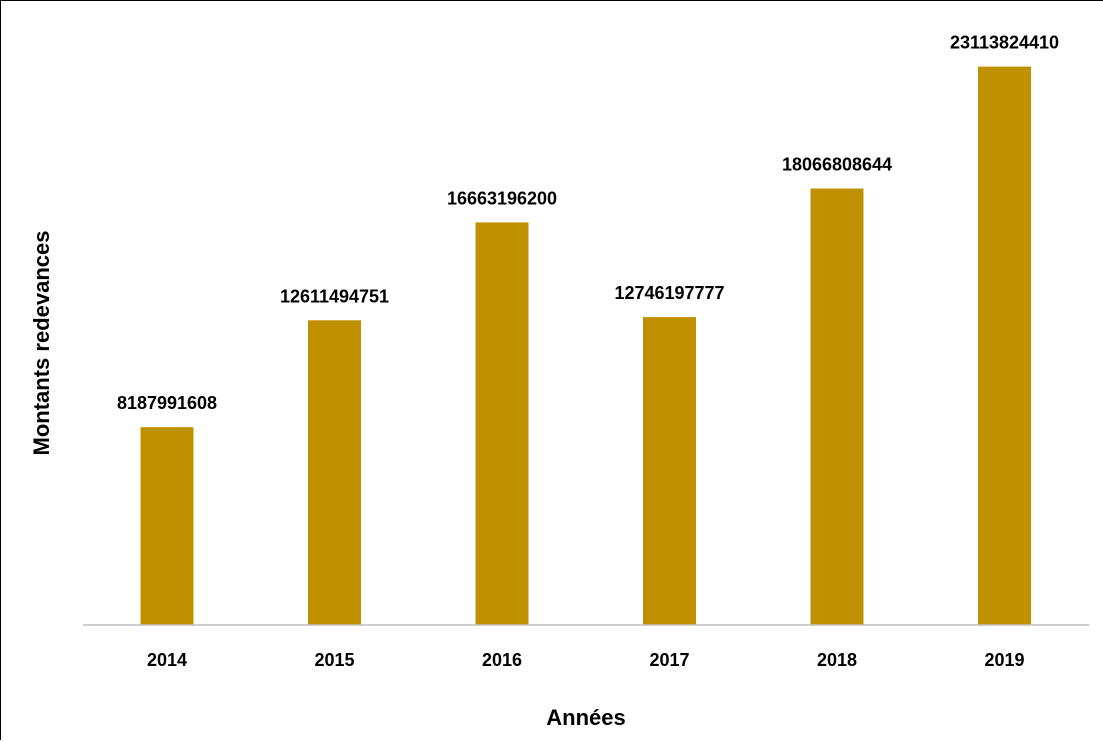 The height and width of the screenshot is (741, 1103). Describe the element at coordinates (502, 198) in the screenshot. I see `value-label-2016: 16663196200` at that location.